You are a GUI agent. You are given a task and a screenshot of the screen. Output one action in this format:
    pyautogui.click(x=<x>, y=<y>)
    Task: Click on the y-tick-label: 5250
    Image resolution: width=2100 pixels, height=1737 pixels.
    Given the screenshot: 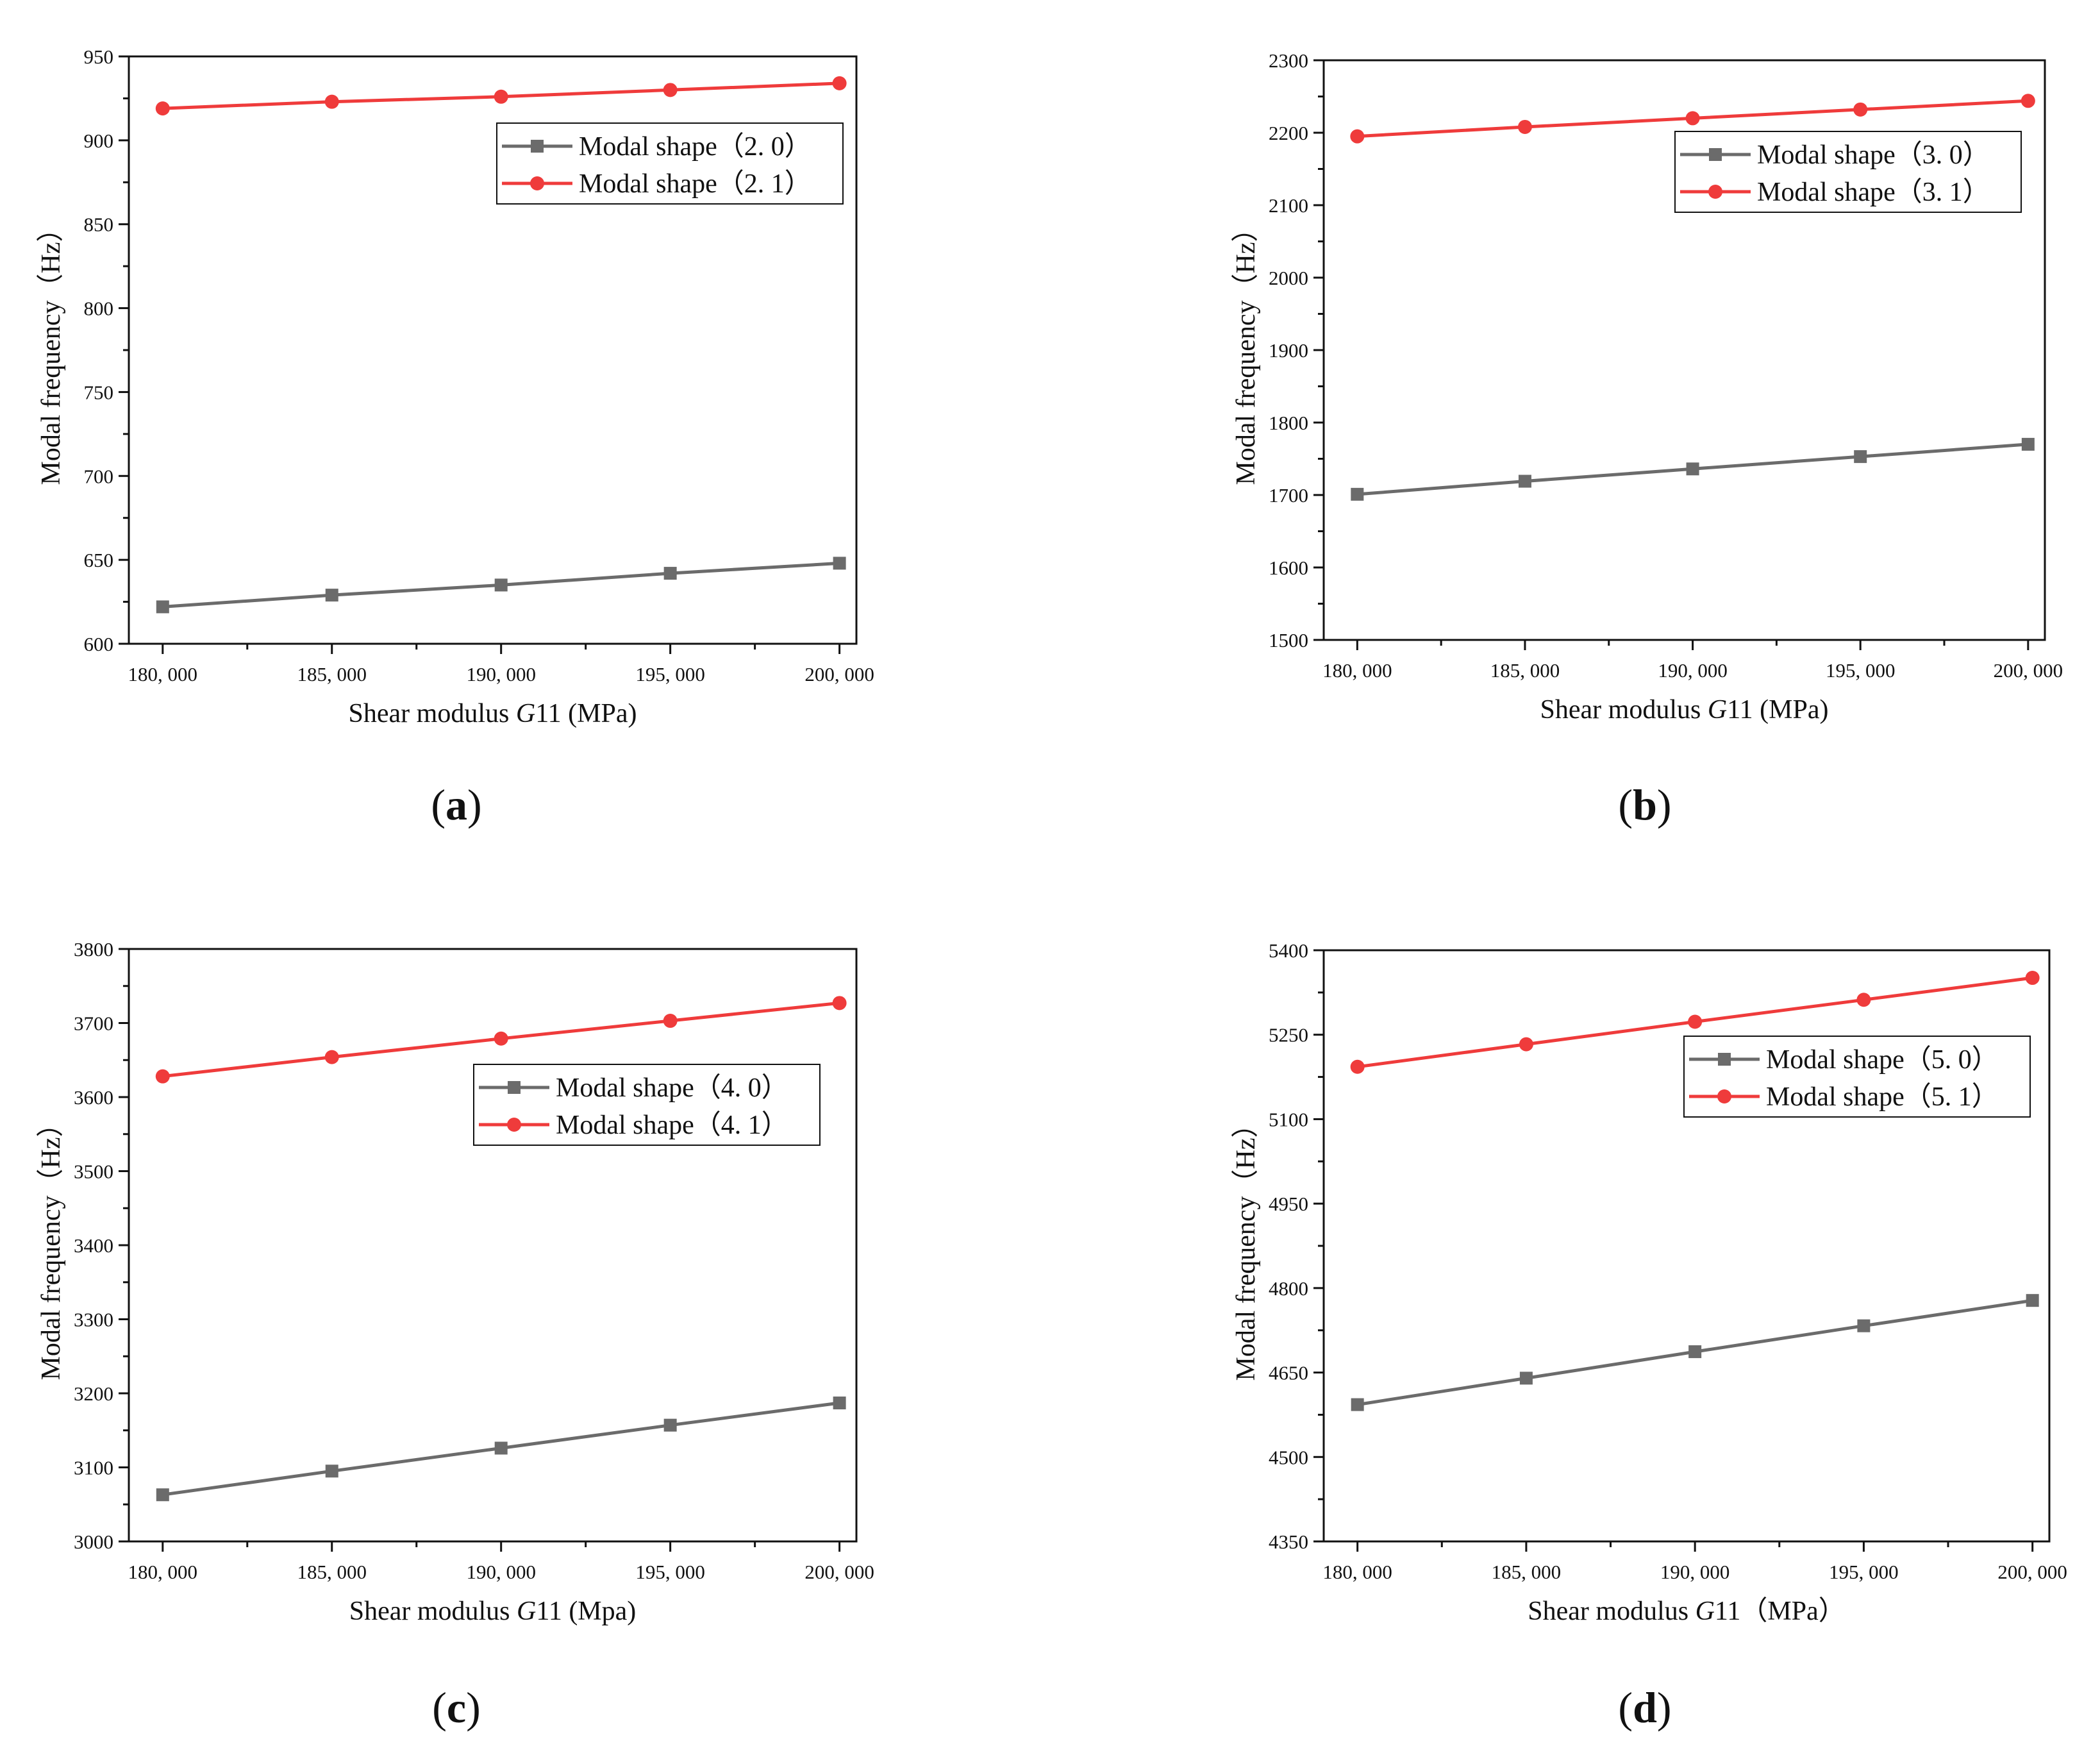 What is the action you would take?
    pyautogui.click(x=1289, y=1035)
    